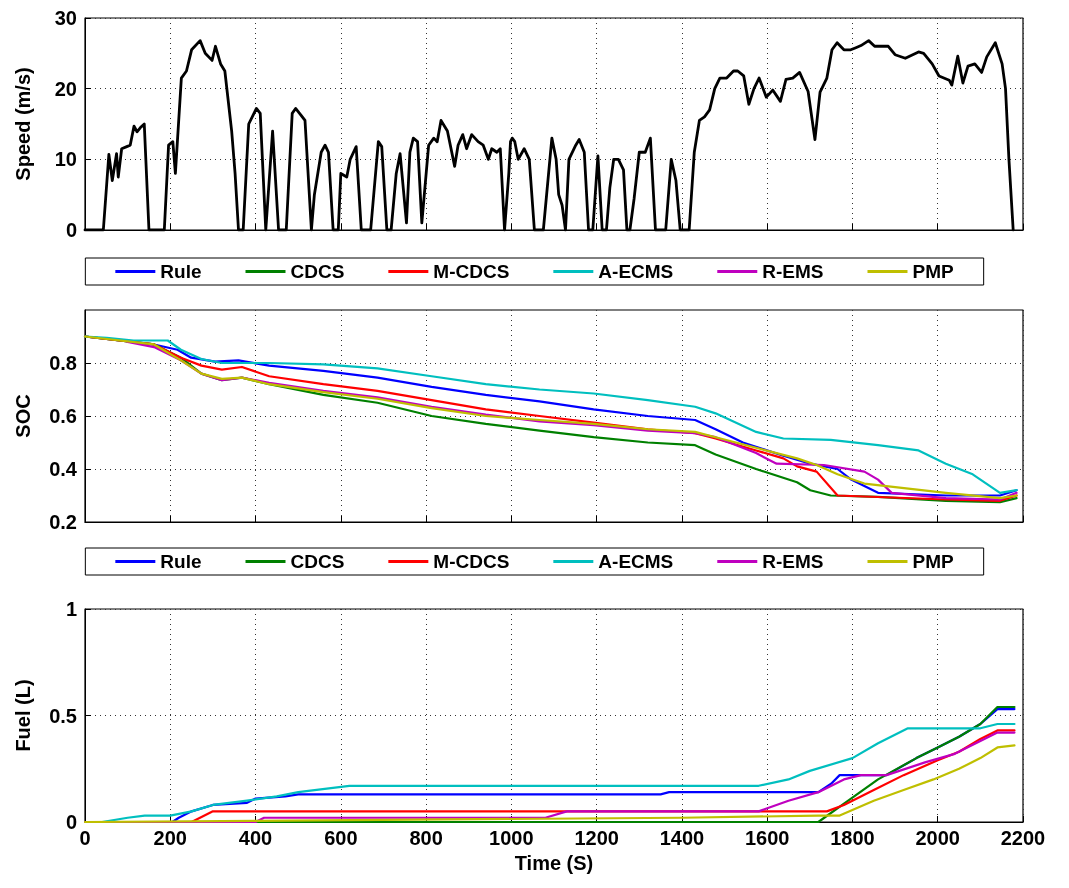 The width and height of the screenshot is (1069, 888). I want to click on y-tick-label: 1, so click(71, 609).